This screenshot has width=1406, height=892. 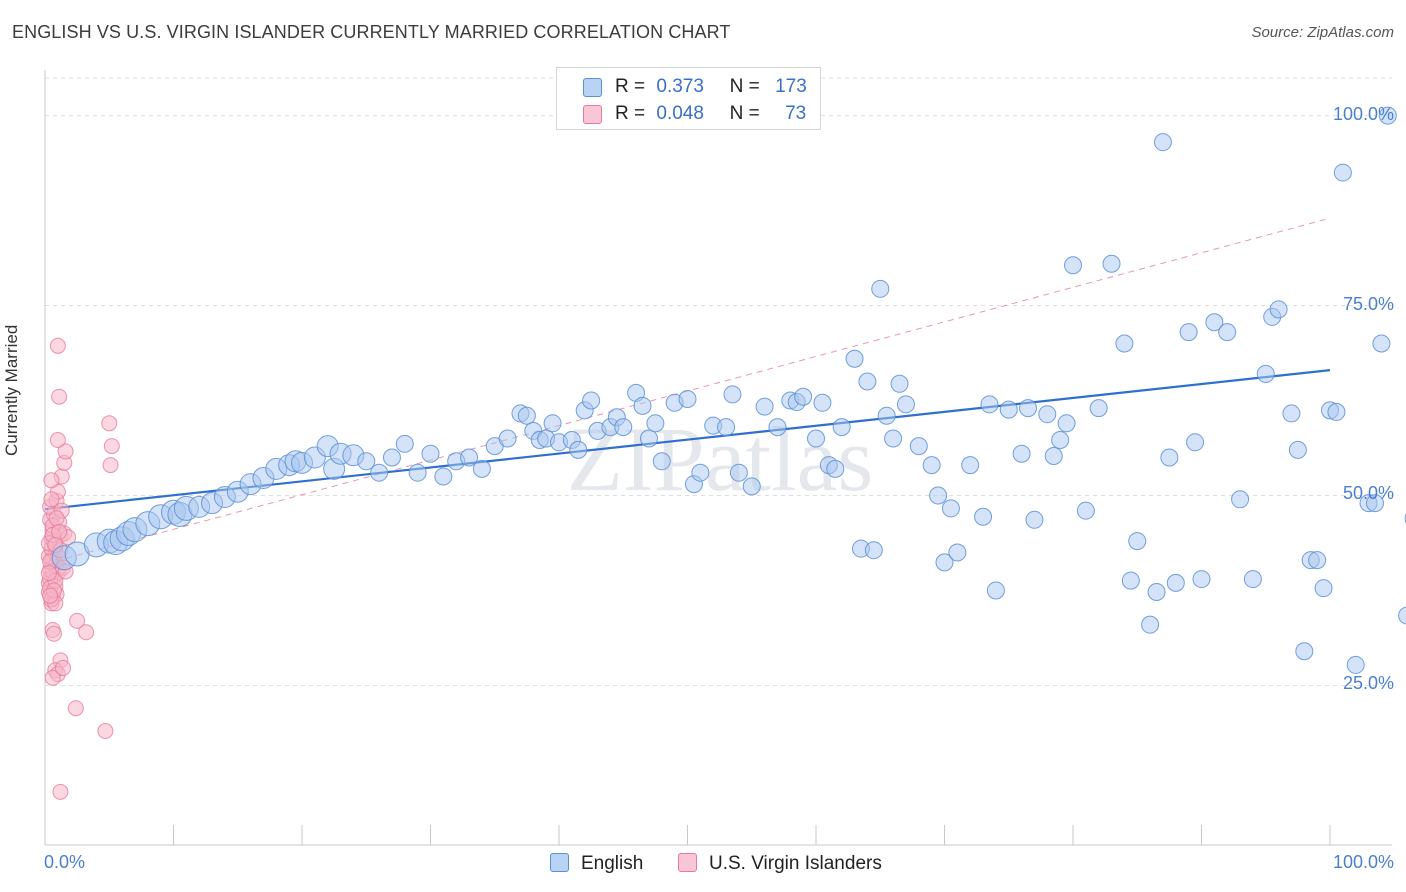 What do you see at coordinates (559, 862) in the screenshot?
I see `bottom-legend-swatch-english` at bounding box center [559, 862].